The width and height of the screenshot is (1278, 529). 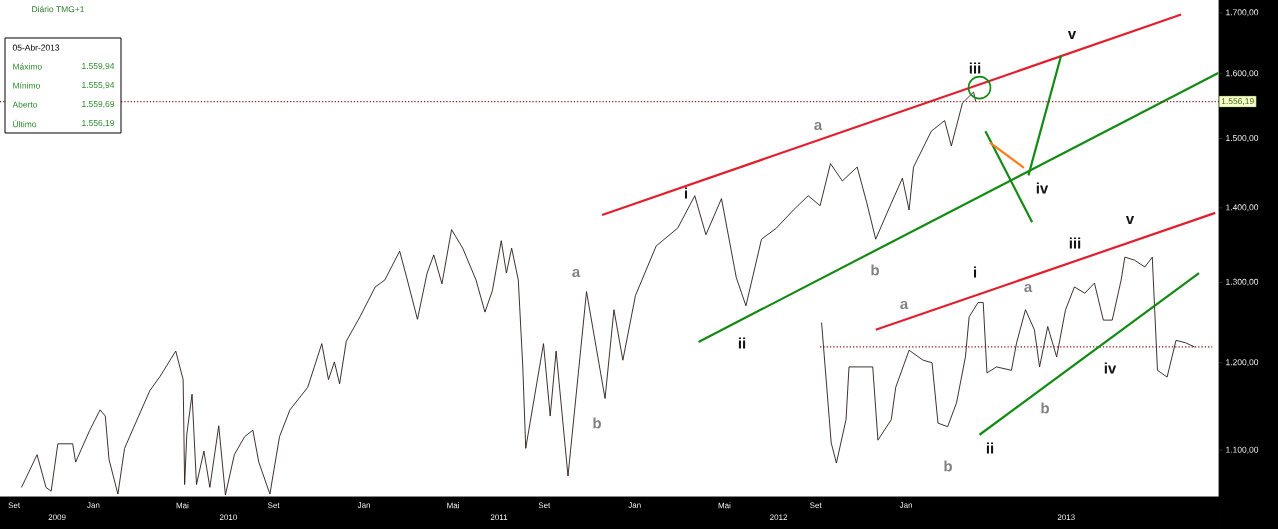 What do you see at coordinates (1242, 74) in the screenshot?
I see `y-tick-label: 1.600,00` at bounding box center [1242, 74].